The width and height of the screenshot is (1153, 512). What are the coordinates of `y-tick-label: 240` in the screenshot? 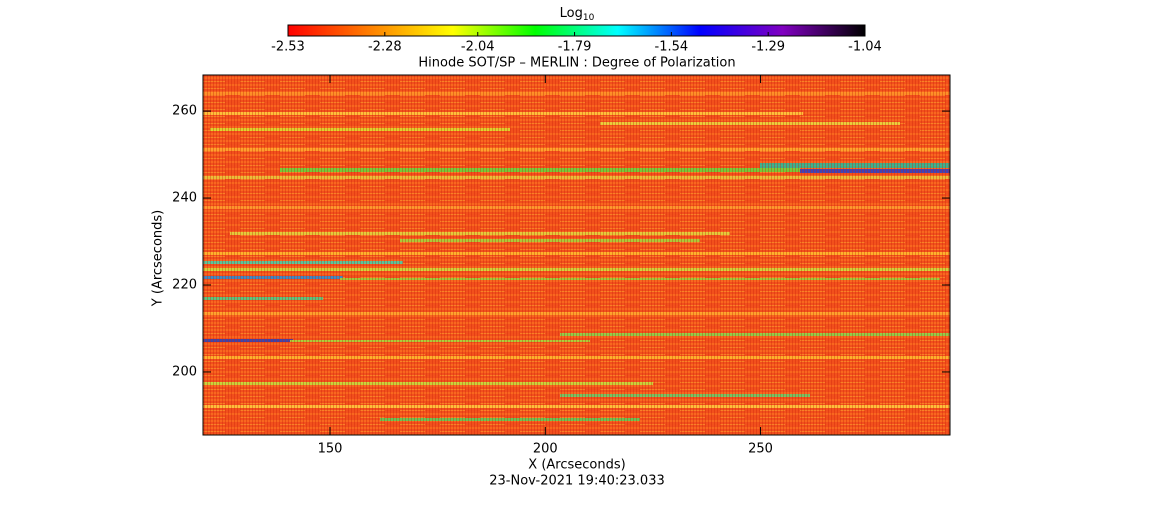 It's located at (184, 198).